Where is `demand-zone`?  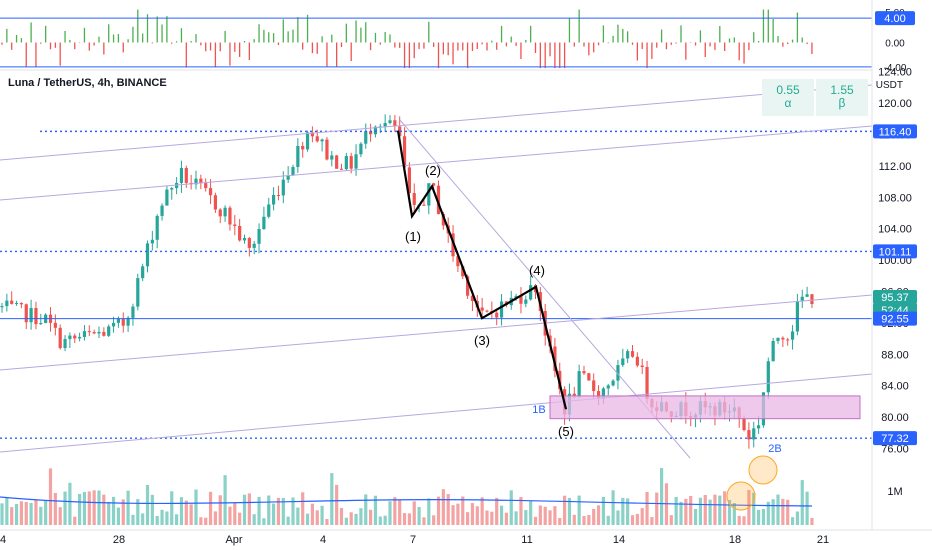 demand-zone is located at coordinates (705, 407).